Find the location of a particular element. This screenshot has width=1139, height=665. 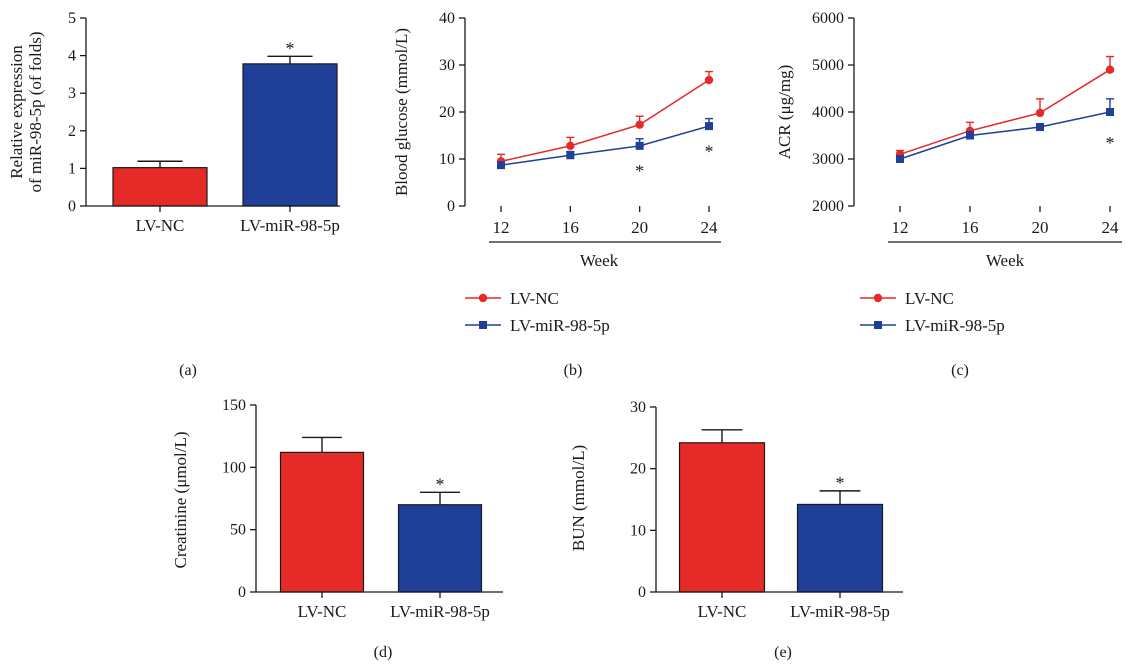

chart-e-x-axis: LV-NC LV-miR-98-5p is located at coordinates (779, 606).